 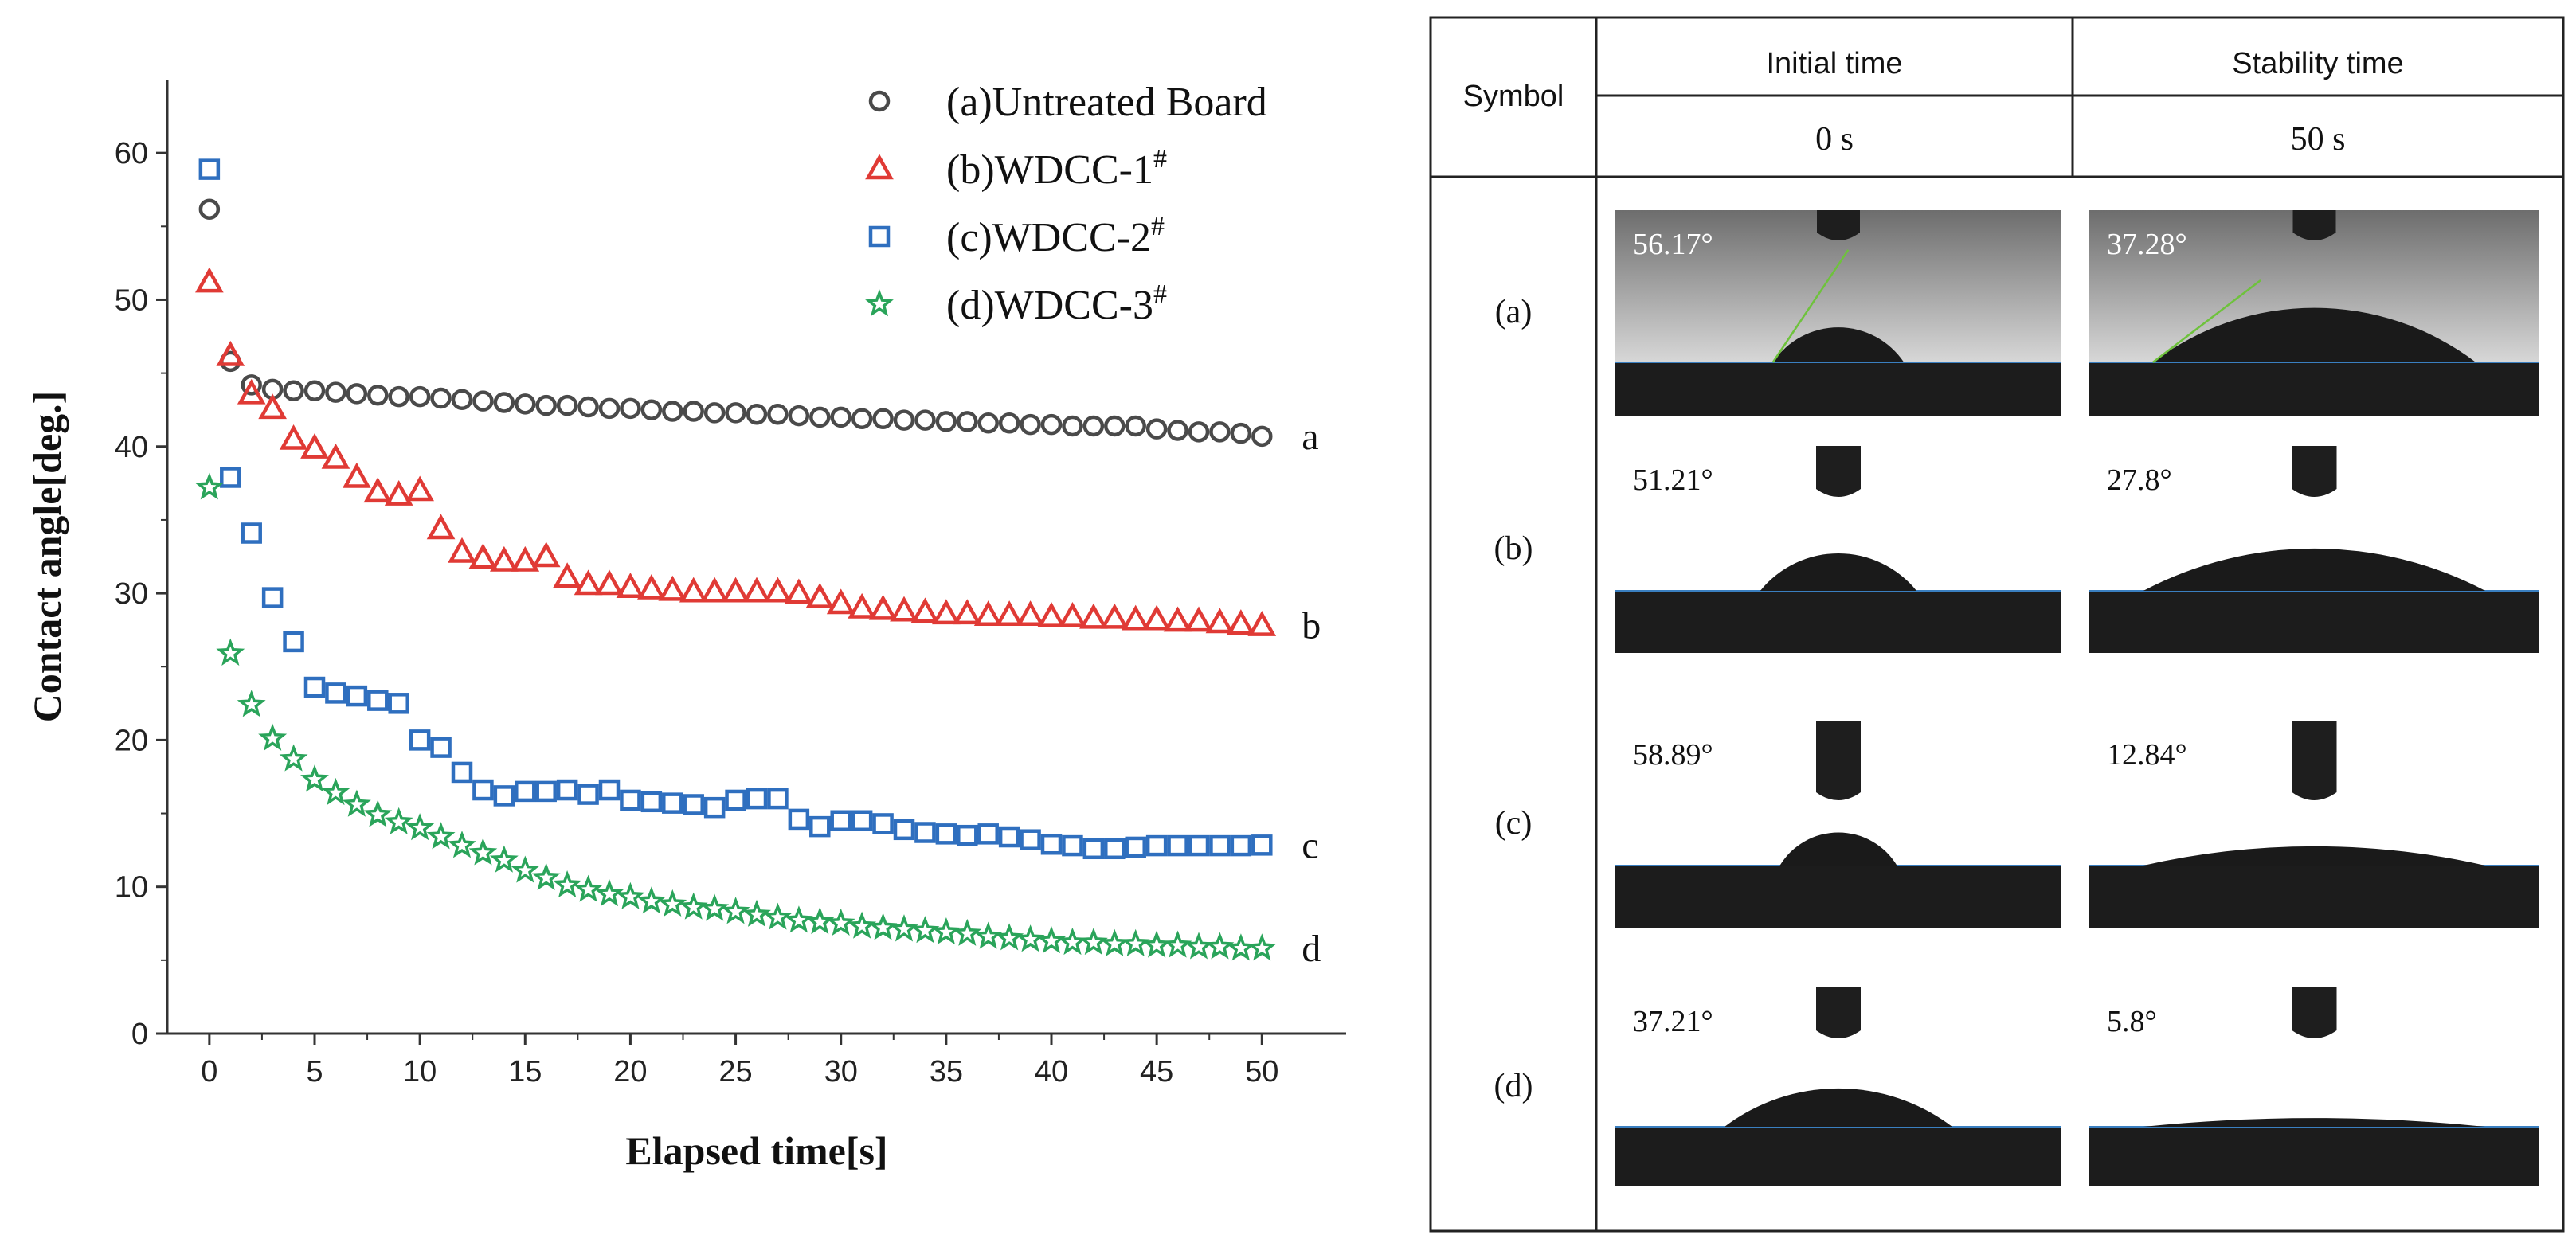 I want to click on contact-angle-label: 12.84°, so click(x=2147, y=755).